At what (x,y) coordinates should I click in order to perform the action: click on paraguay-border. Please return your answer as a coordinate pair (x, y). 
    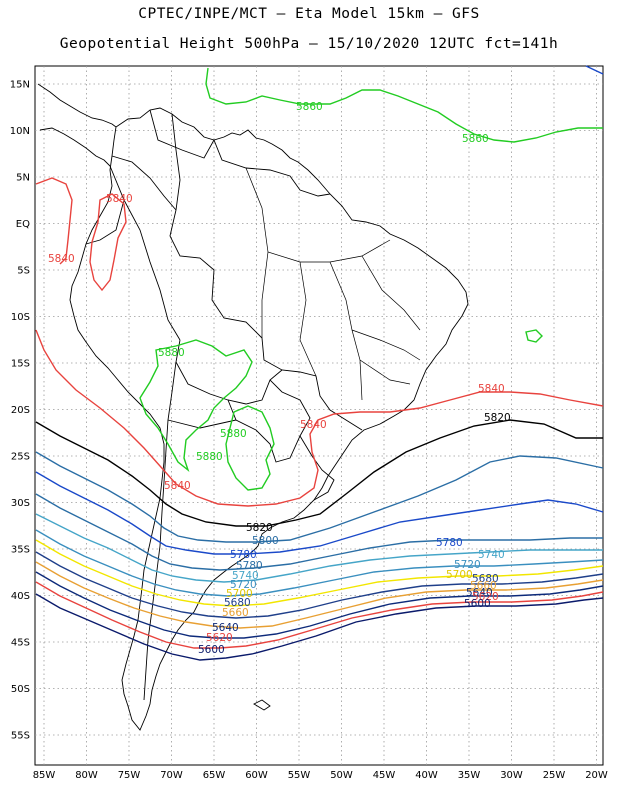
    Looking at the image, I should click on (269, 421).